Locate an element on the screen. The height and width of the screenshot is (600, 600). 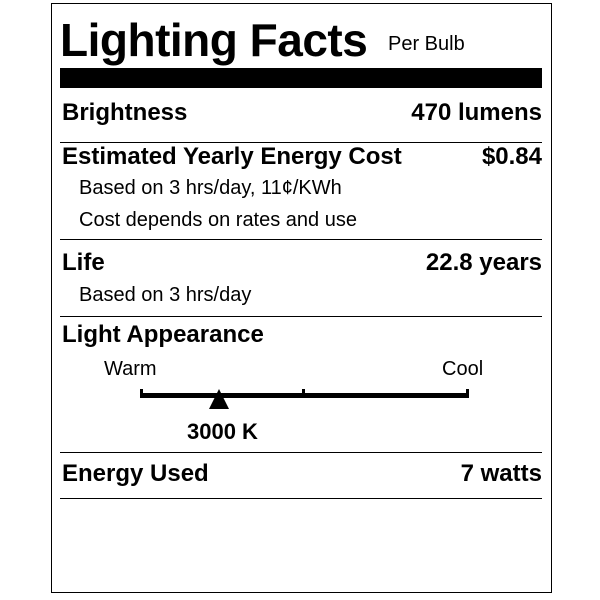
energy-cost-note-1: Based on 3 hrs/day, 11¢/KWh is located at coordinates (210, 188).